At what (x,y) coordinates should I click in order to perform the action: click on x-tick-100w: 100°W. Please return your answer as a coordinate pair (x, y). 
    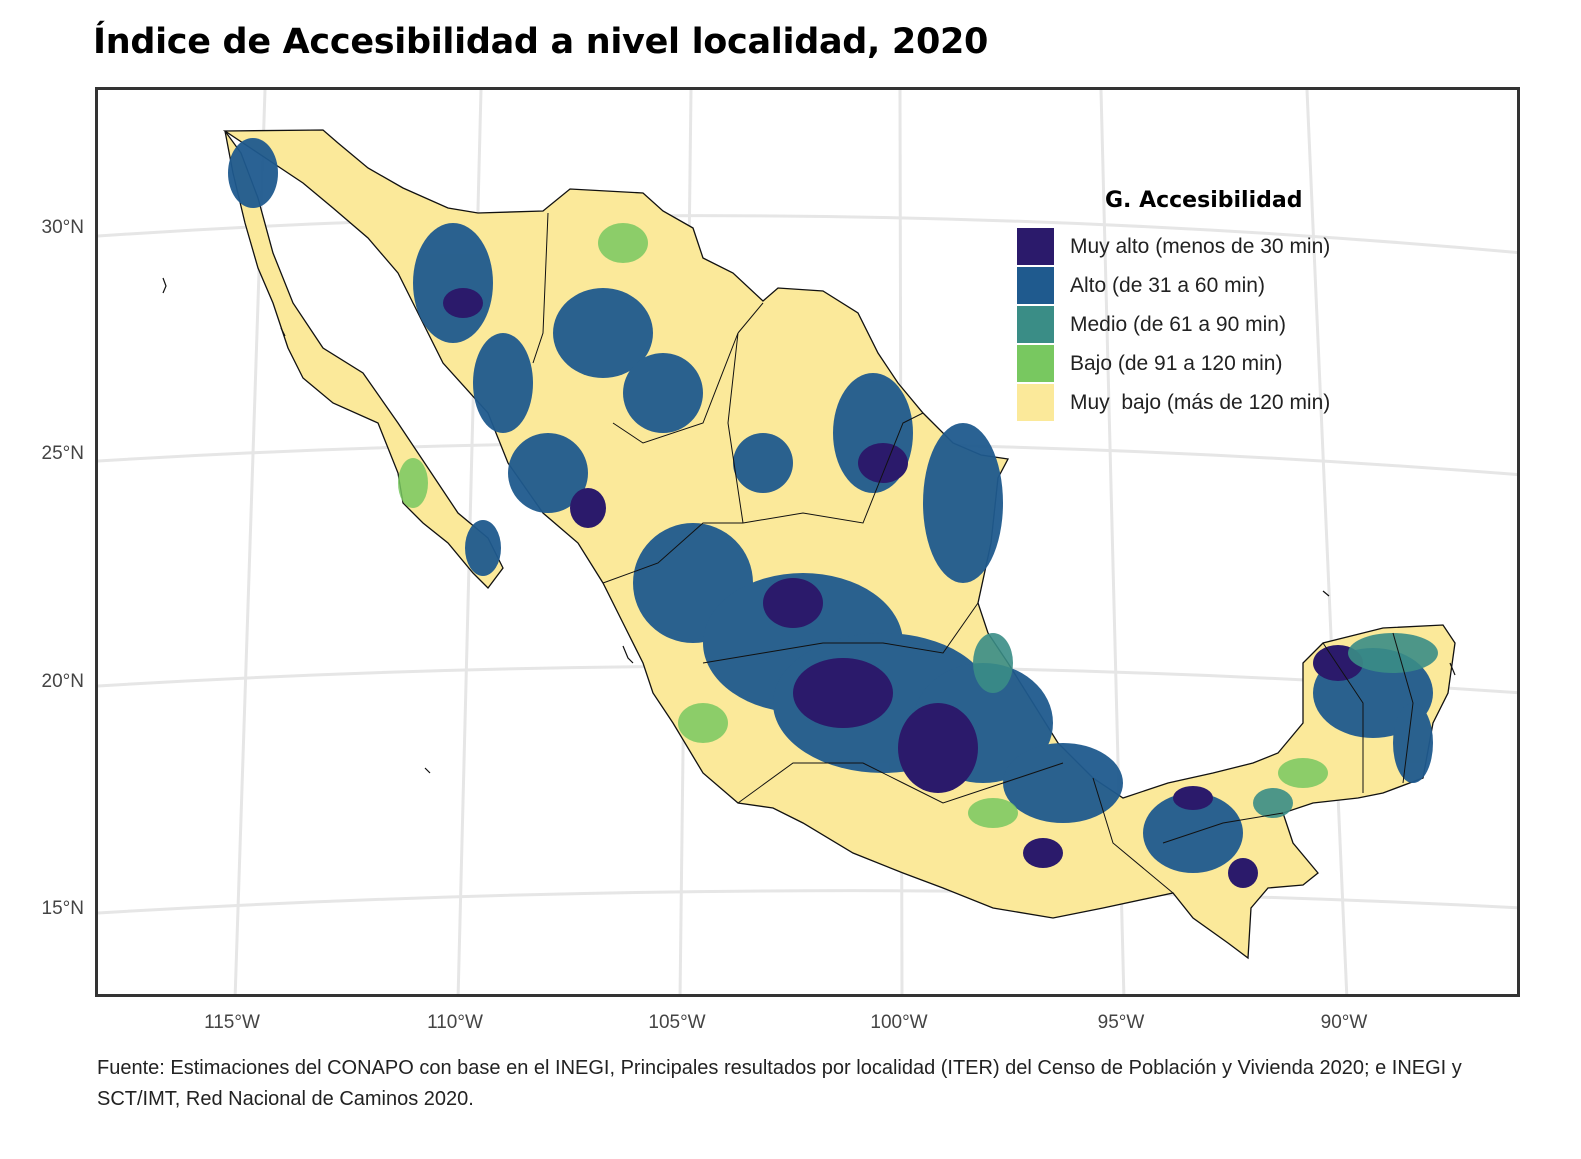
    Looking at the image, I should click on (899, 1022).